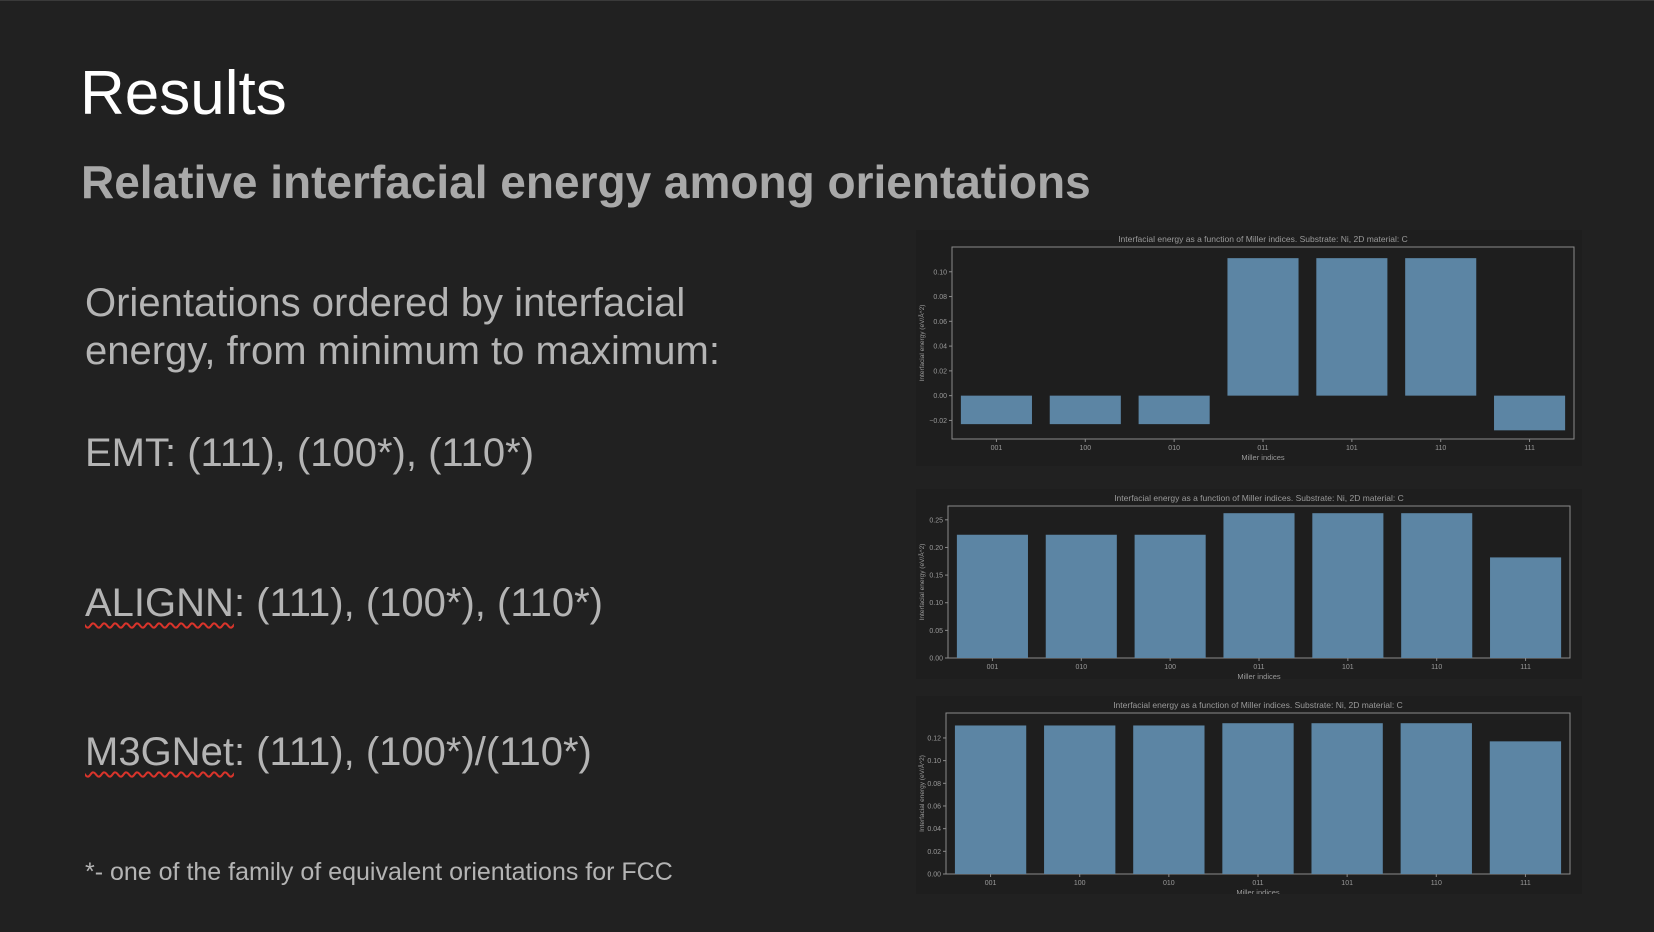 The image size is (1654, 932). What do you see at coordinates (1080, 883) in the screenshot?
I see `chart-m3gnet-xtick-label-100: 100` at bounding box center [1080, 883].